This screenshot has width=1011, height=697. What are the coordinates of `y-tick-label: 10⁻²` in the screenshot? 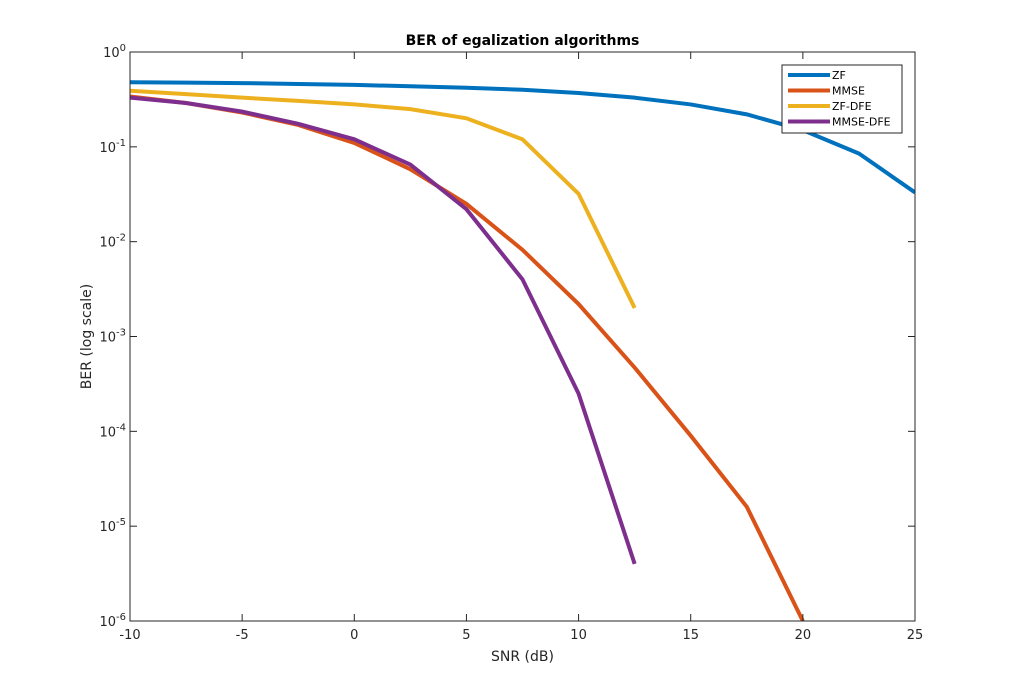 It's located at (112, 242).